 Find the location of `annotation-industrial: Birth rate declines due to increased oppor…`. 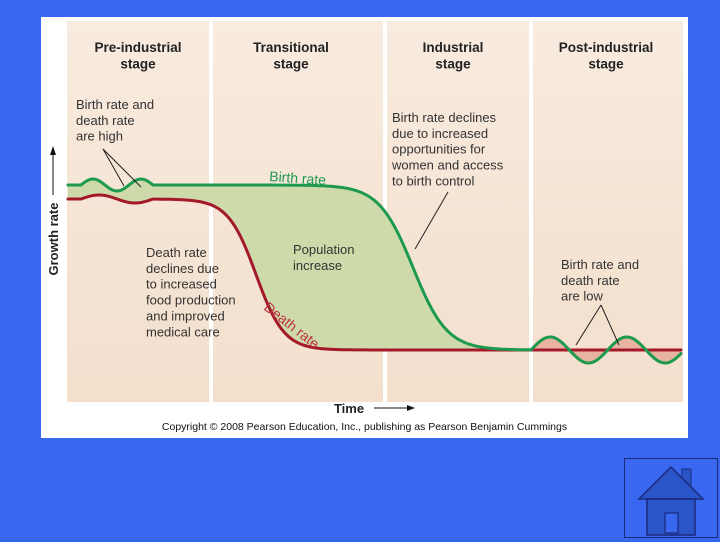

annotation-industrial: Birth rate declines due to increased oppor… is located at coordinates (447, 149).